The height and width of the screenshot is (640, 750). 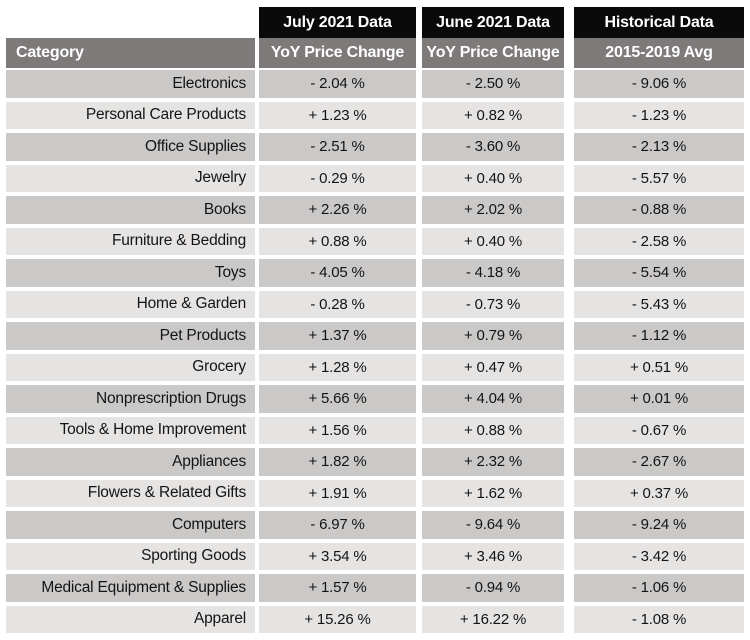 I want to click on table-row: Home & Garden - 0.28 % - 0.73 % - 5.43 %, so click(x=375, y=304).